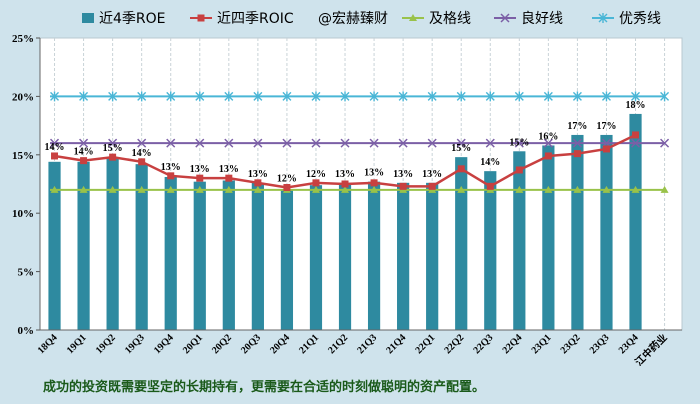 The height and width of the screenshot is (404, 700). What do you see at coordinates (338, 344) in the screenshot?
I see `x-tick-label: 21Q2` at bounding box center [338, 344].